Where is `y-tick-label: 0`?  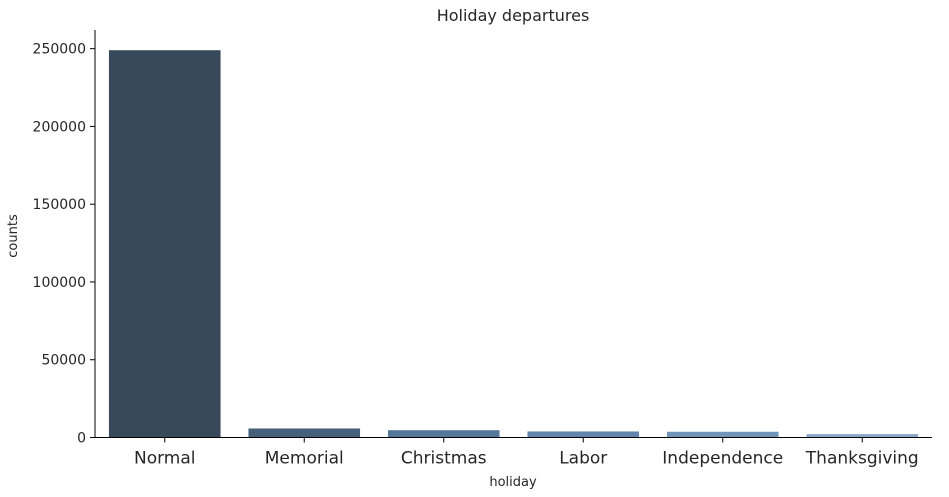
y-tick-label: 0 is located at coordinates (81, 439).